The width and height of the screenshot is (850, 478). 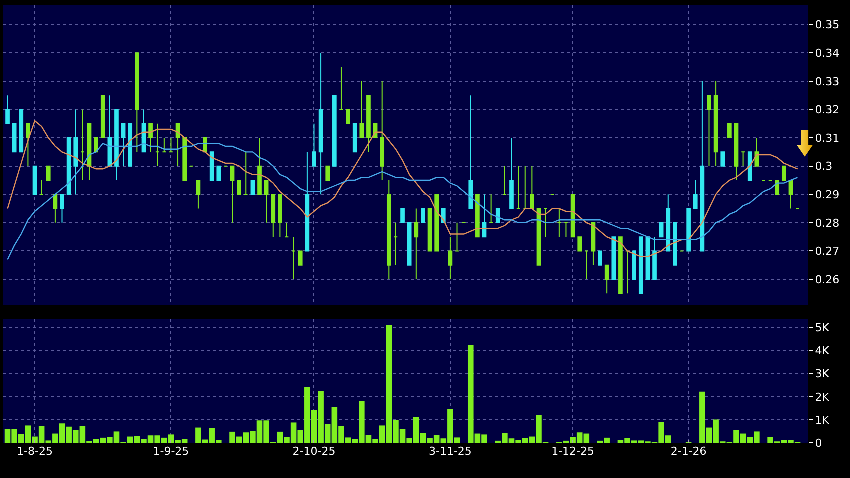 What do you see at coordinates (827, 223) in the screenshot?
I see `y-tick-label: 0.28` at bounding box center [827, 223].